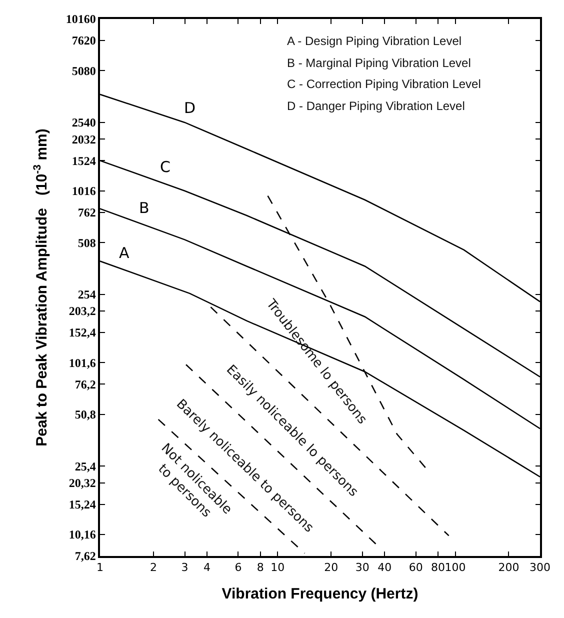 The height and width of the screenshot is (618, 564). What do you see at coordinates (85, 384) in the screenshot?
I see `y-tick-label: 76,2` at bounding box center [85, 384].